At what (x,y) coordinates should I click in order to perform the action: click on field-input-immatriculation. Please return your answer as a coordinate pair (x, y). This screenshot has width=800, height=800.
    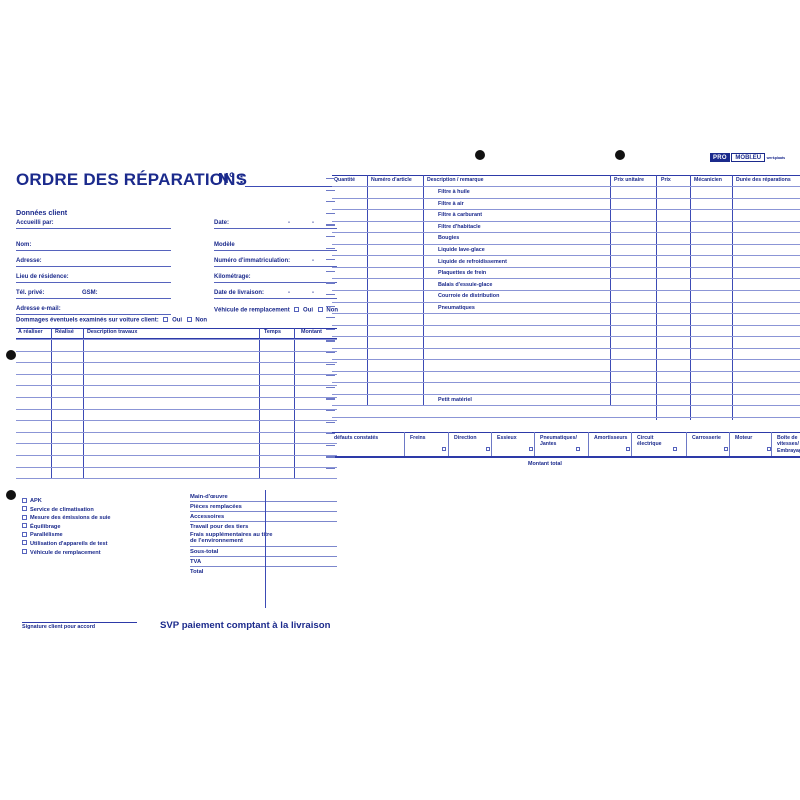
    Looking at the image, I should click on (275, 266).